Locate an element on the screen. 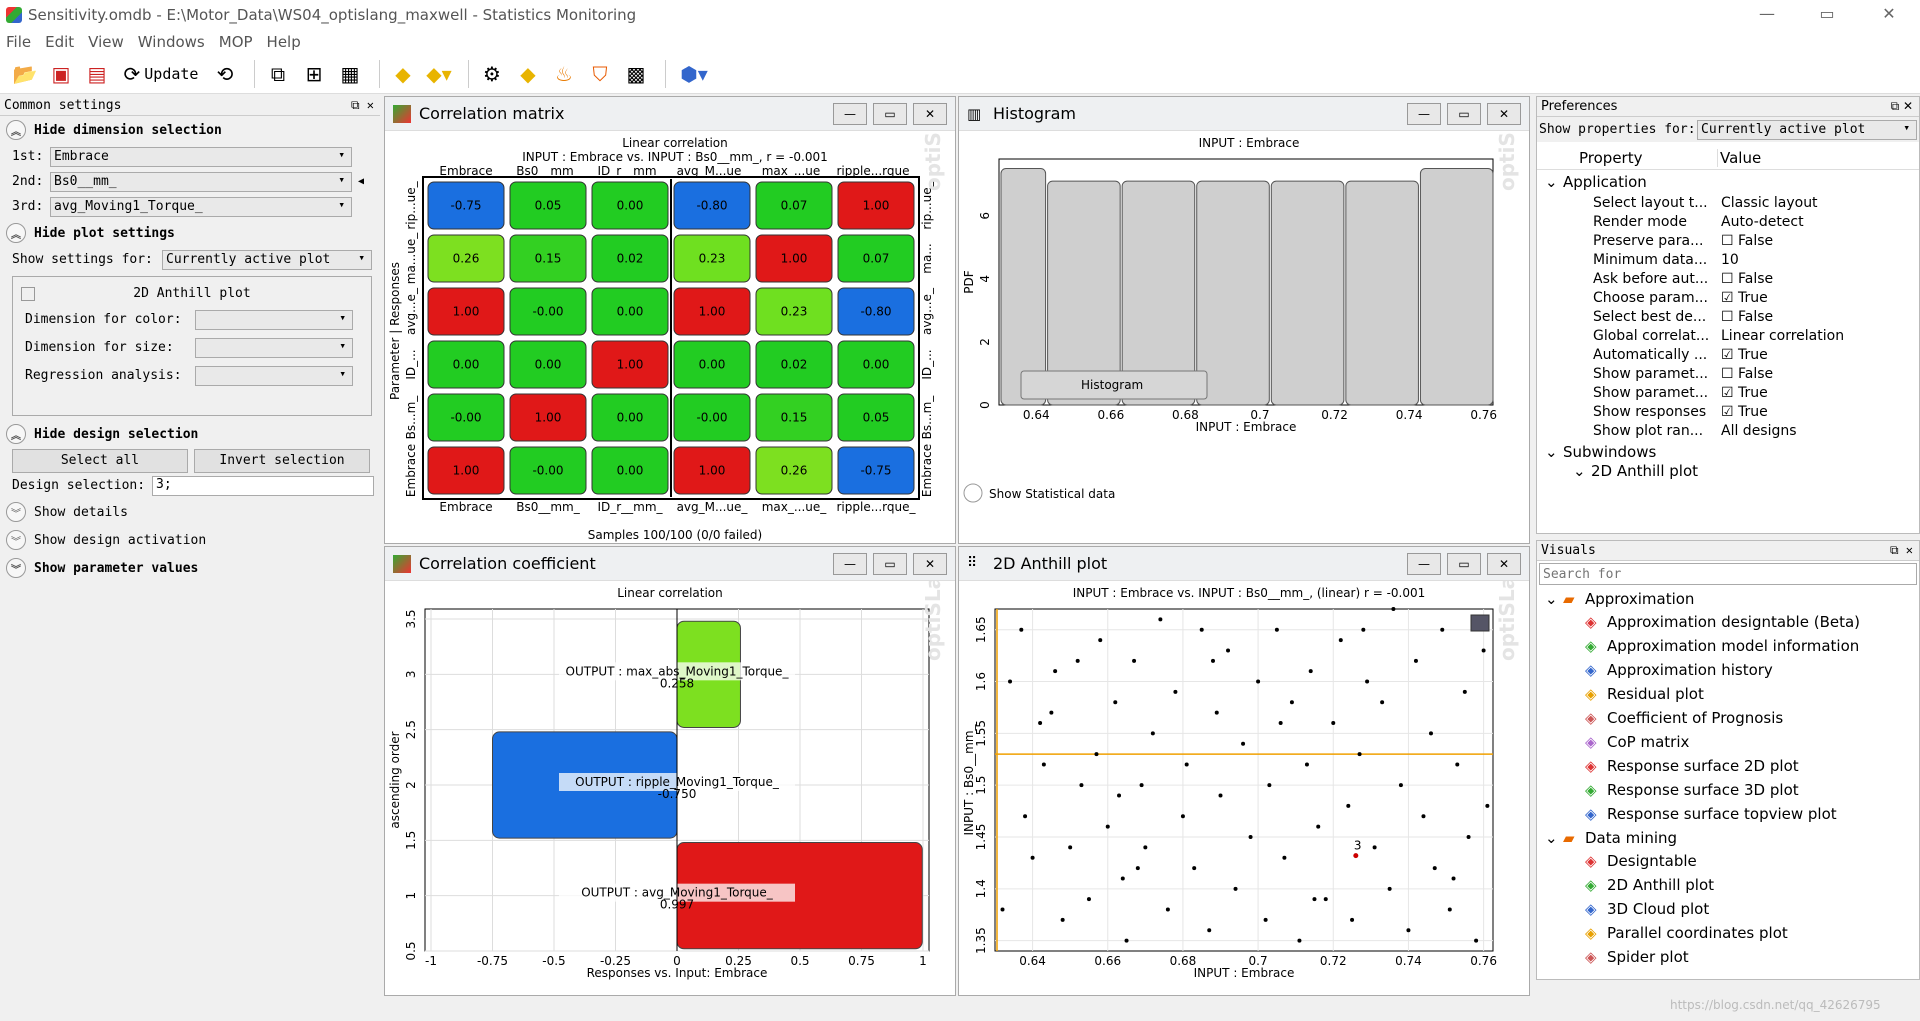 The width and height of the screenshot is (1920, 1021). pref-value: 10 is located at coordinates (1728, 260).